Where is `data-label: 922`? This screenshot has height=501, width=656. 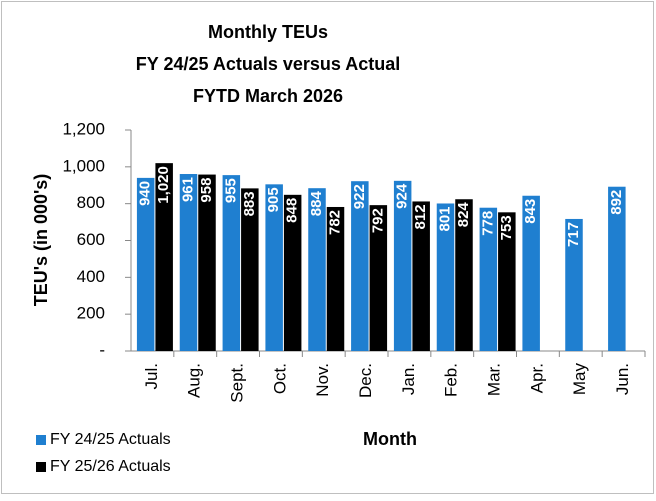 data-label: 922 is located at coordinates (359, 196).